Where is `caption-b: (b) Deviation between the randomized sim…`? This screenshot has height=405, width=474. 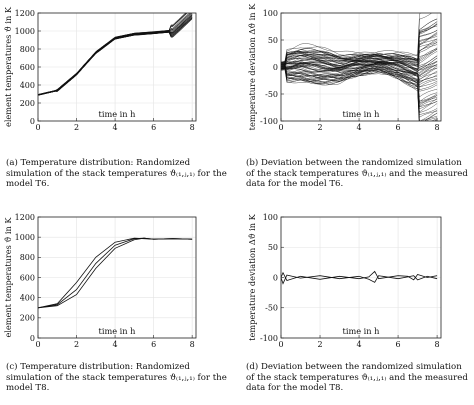 caption-b: (b) Deviation between the randomized sim… is located at coordinates (357, 174).